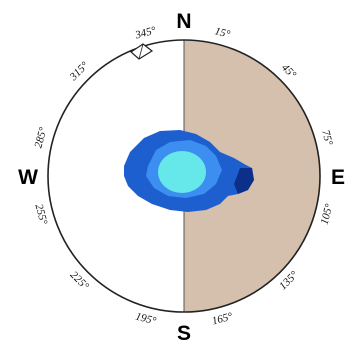 The image size is (349, 347). What do you see at coordinates (183, 21) in the screenshot?
I see `north-label: N` at bounding box center [183, 21].